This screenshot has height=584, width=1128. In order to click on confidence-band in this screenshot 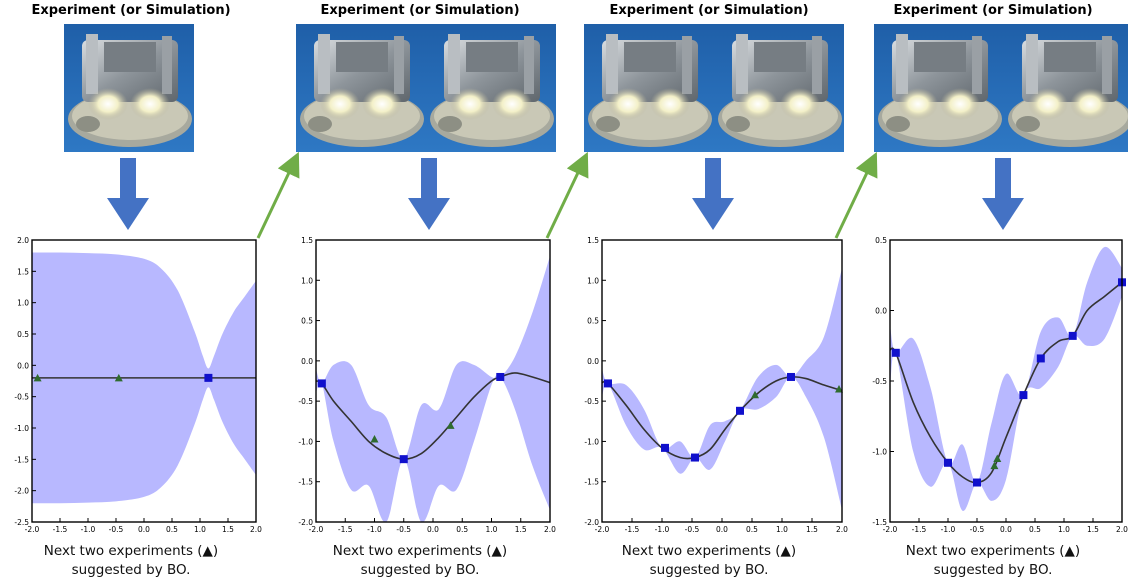, I will do `click(433, 389)`.